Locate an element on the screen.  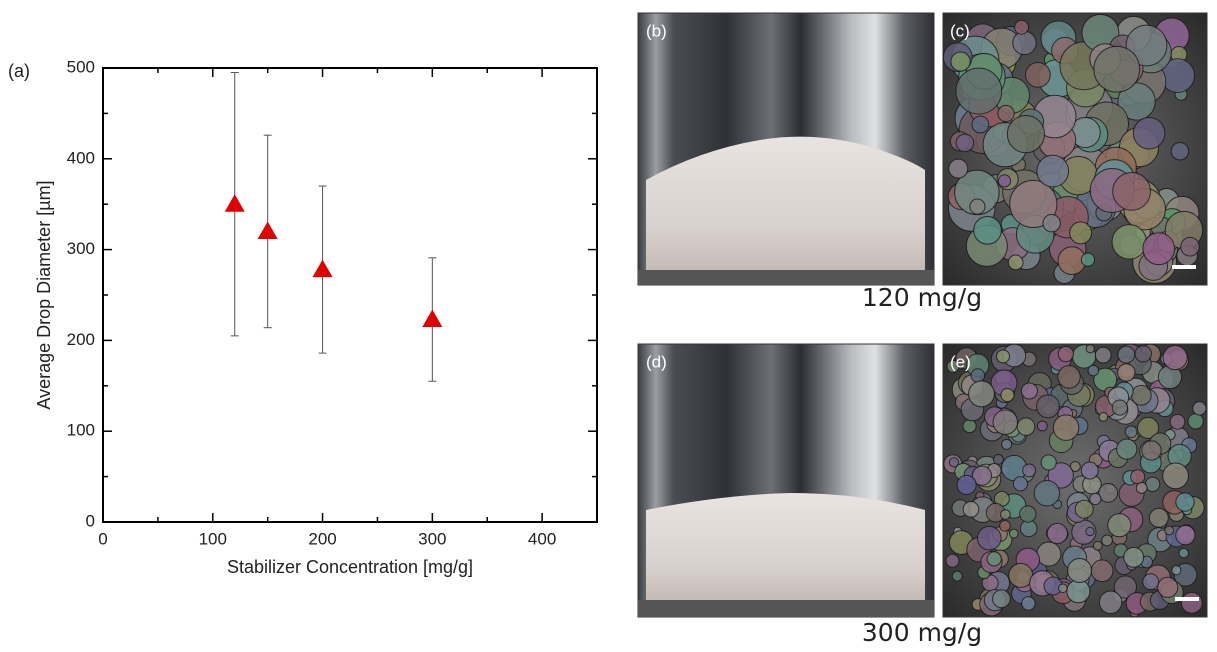
y-tick-label: 100 is located at coordinates (81, 430).